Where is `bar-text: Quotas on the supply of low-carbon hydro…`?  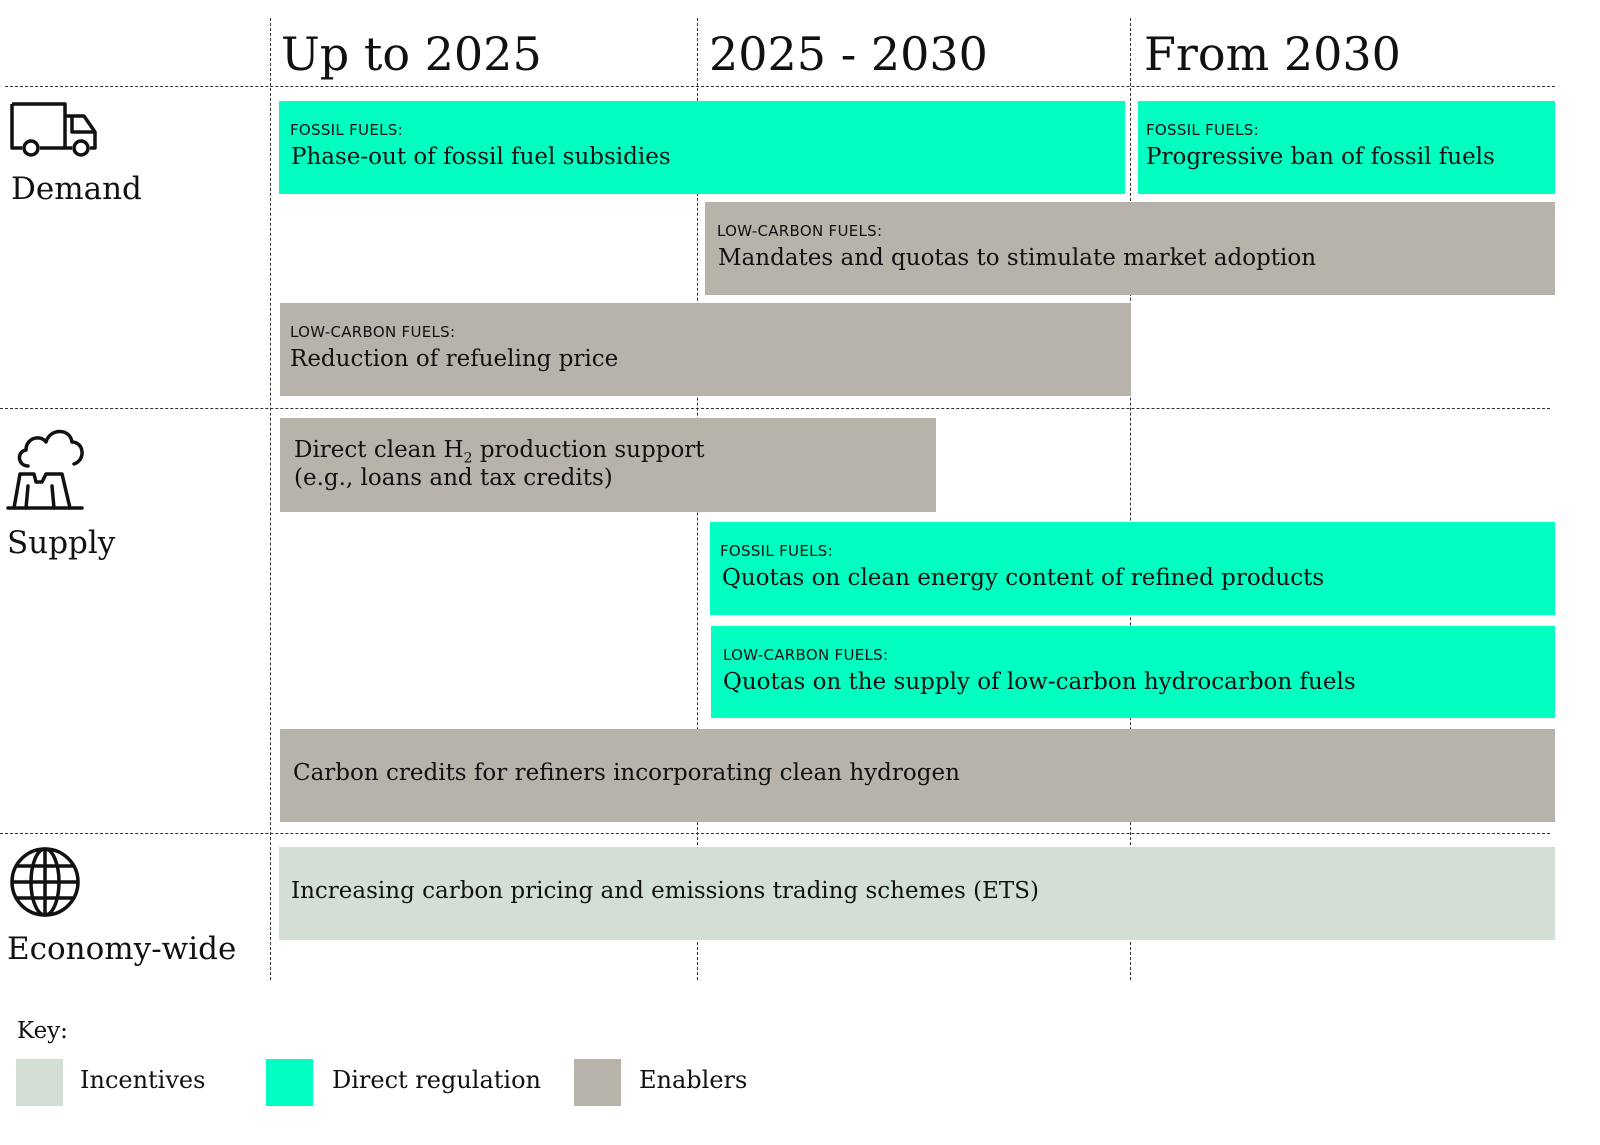
bar-text: Quotas on the supply of low-carbon hydro… is located at coordinates (1039, 682).